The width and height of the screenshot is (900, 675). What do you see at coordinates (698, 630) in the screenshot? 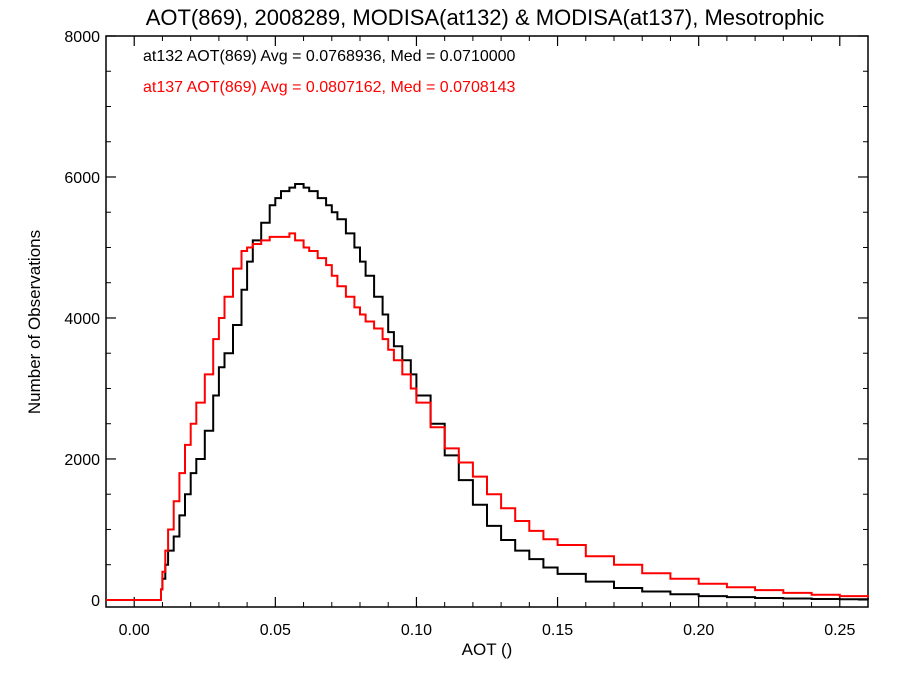
I see `x-tick-label: 0.20` at bounding box center [698, 630].